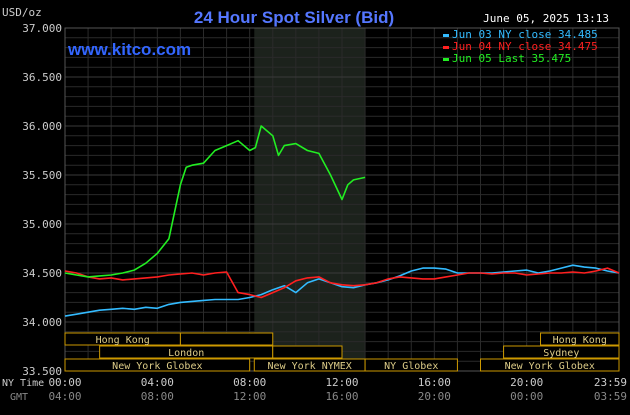  I want to click on x-tick-label-gmt: 12:00, so click(249, 396).